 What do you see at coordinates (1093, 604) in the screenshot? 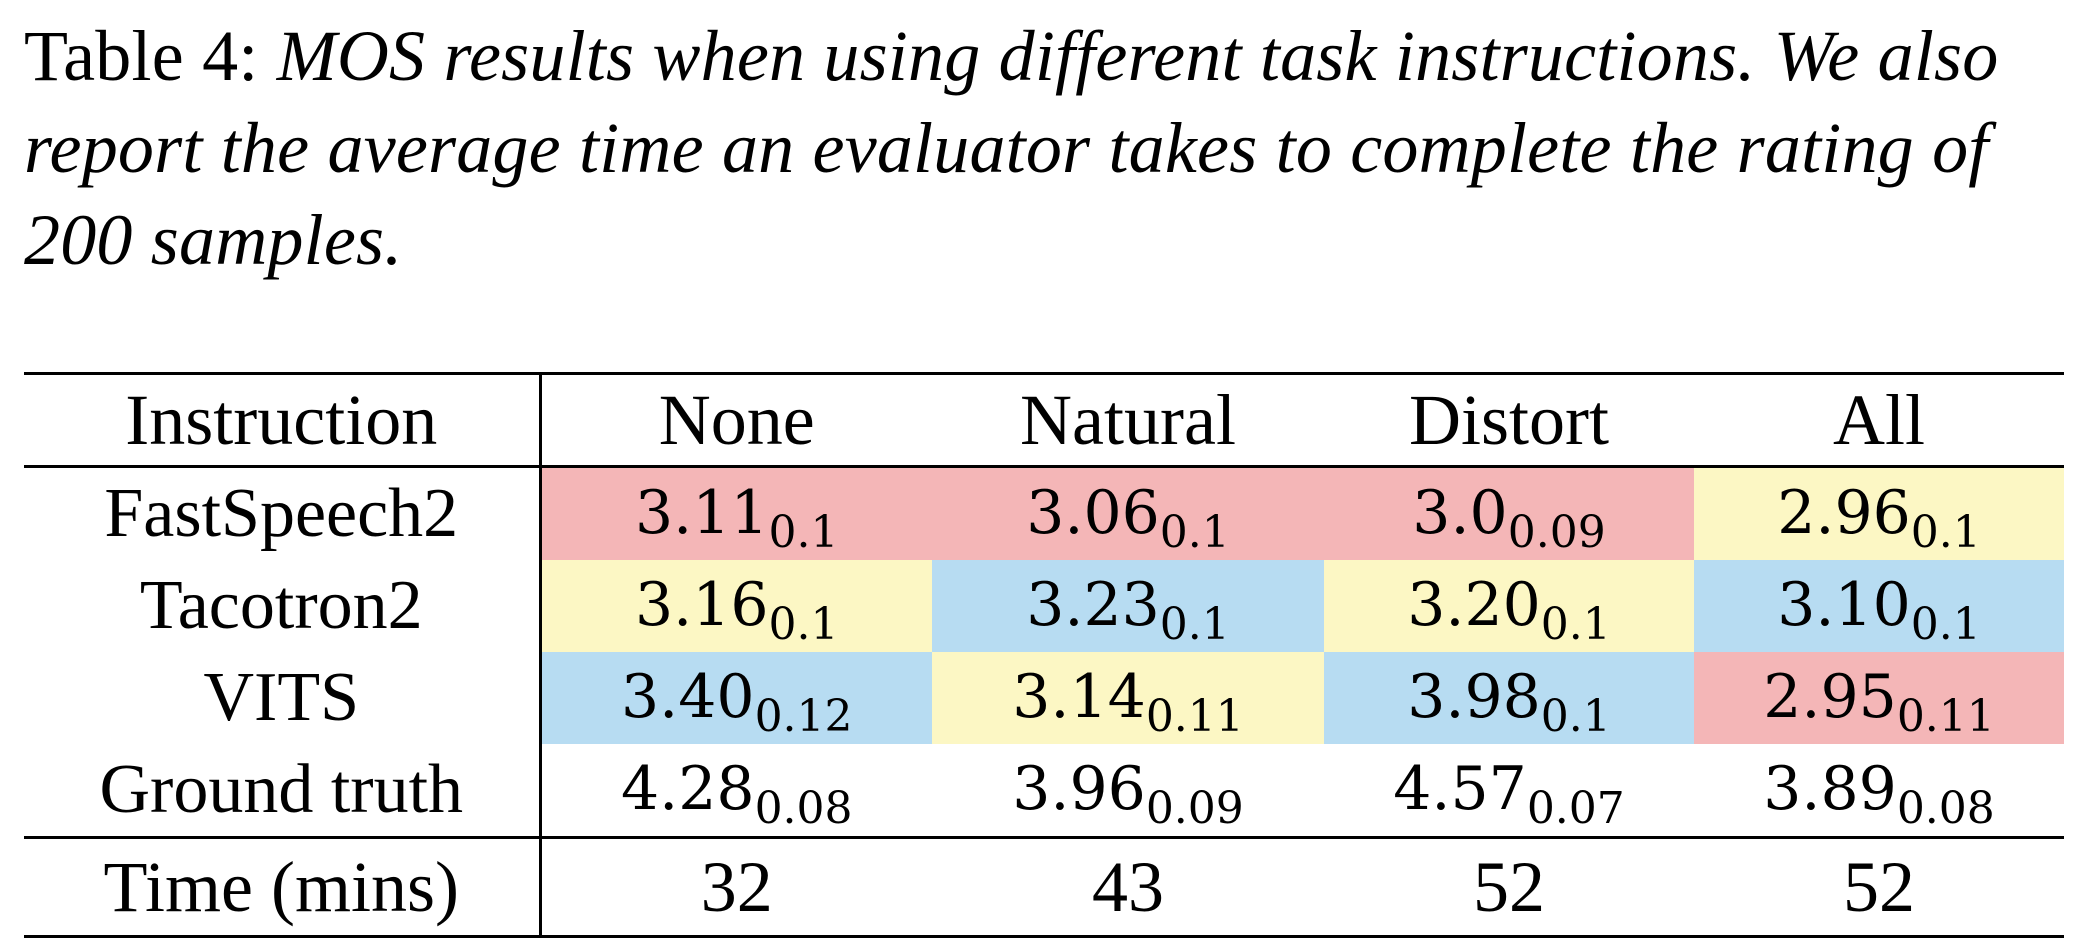
I see `score-value: 3.23` at bounding box center [1093, 604].